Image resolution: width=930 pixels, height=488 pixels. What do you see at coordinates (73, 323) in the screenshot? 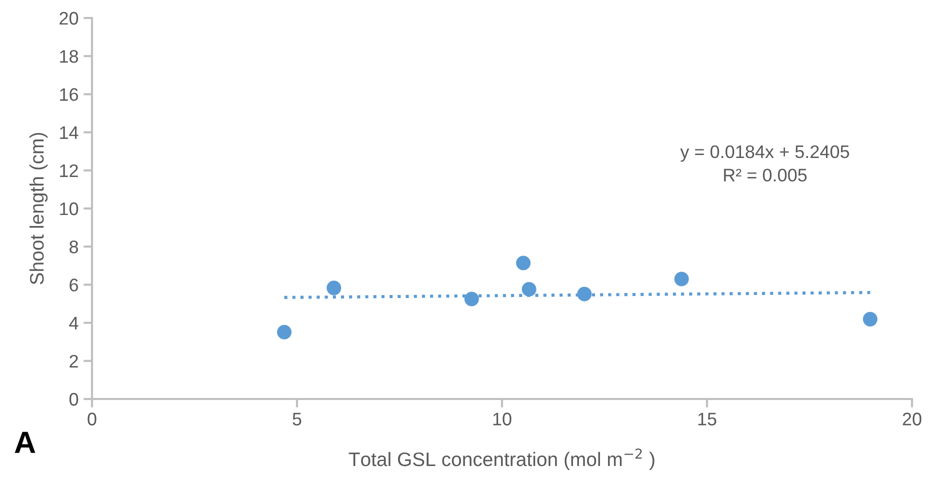
I see `y-tick-label: 4` at bounding box center [73, 323].